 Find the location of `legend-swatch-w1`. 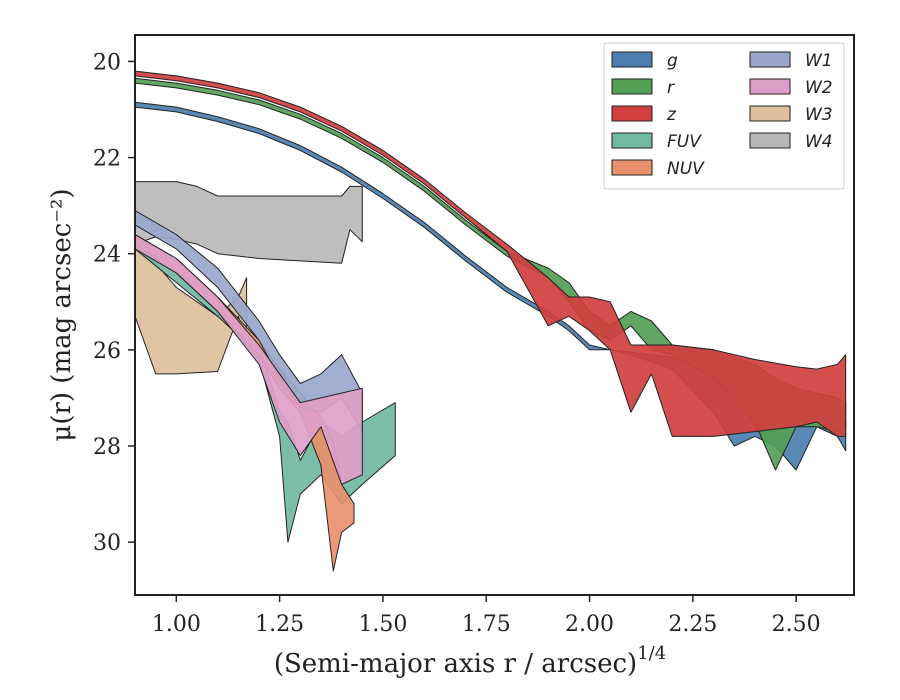

legend-swatch-w1 is located at coordinates (770, 59).